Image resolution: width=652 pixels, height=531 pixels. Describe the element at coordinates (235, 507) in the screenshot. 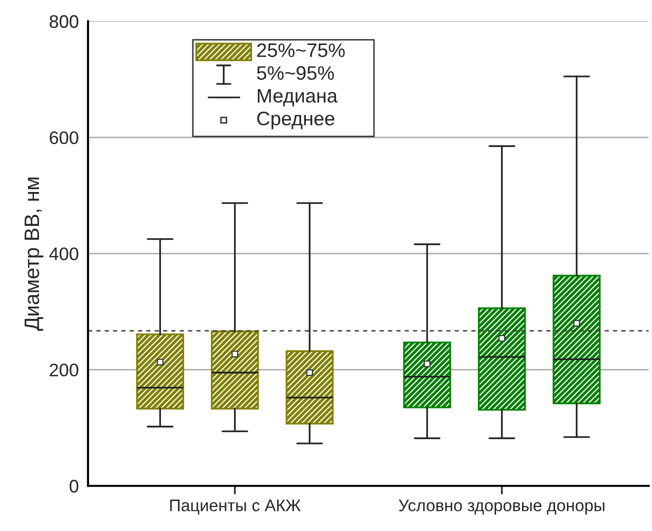

I see `x-tick-label: Пациенты с АКЖ` at that location.